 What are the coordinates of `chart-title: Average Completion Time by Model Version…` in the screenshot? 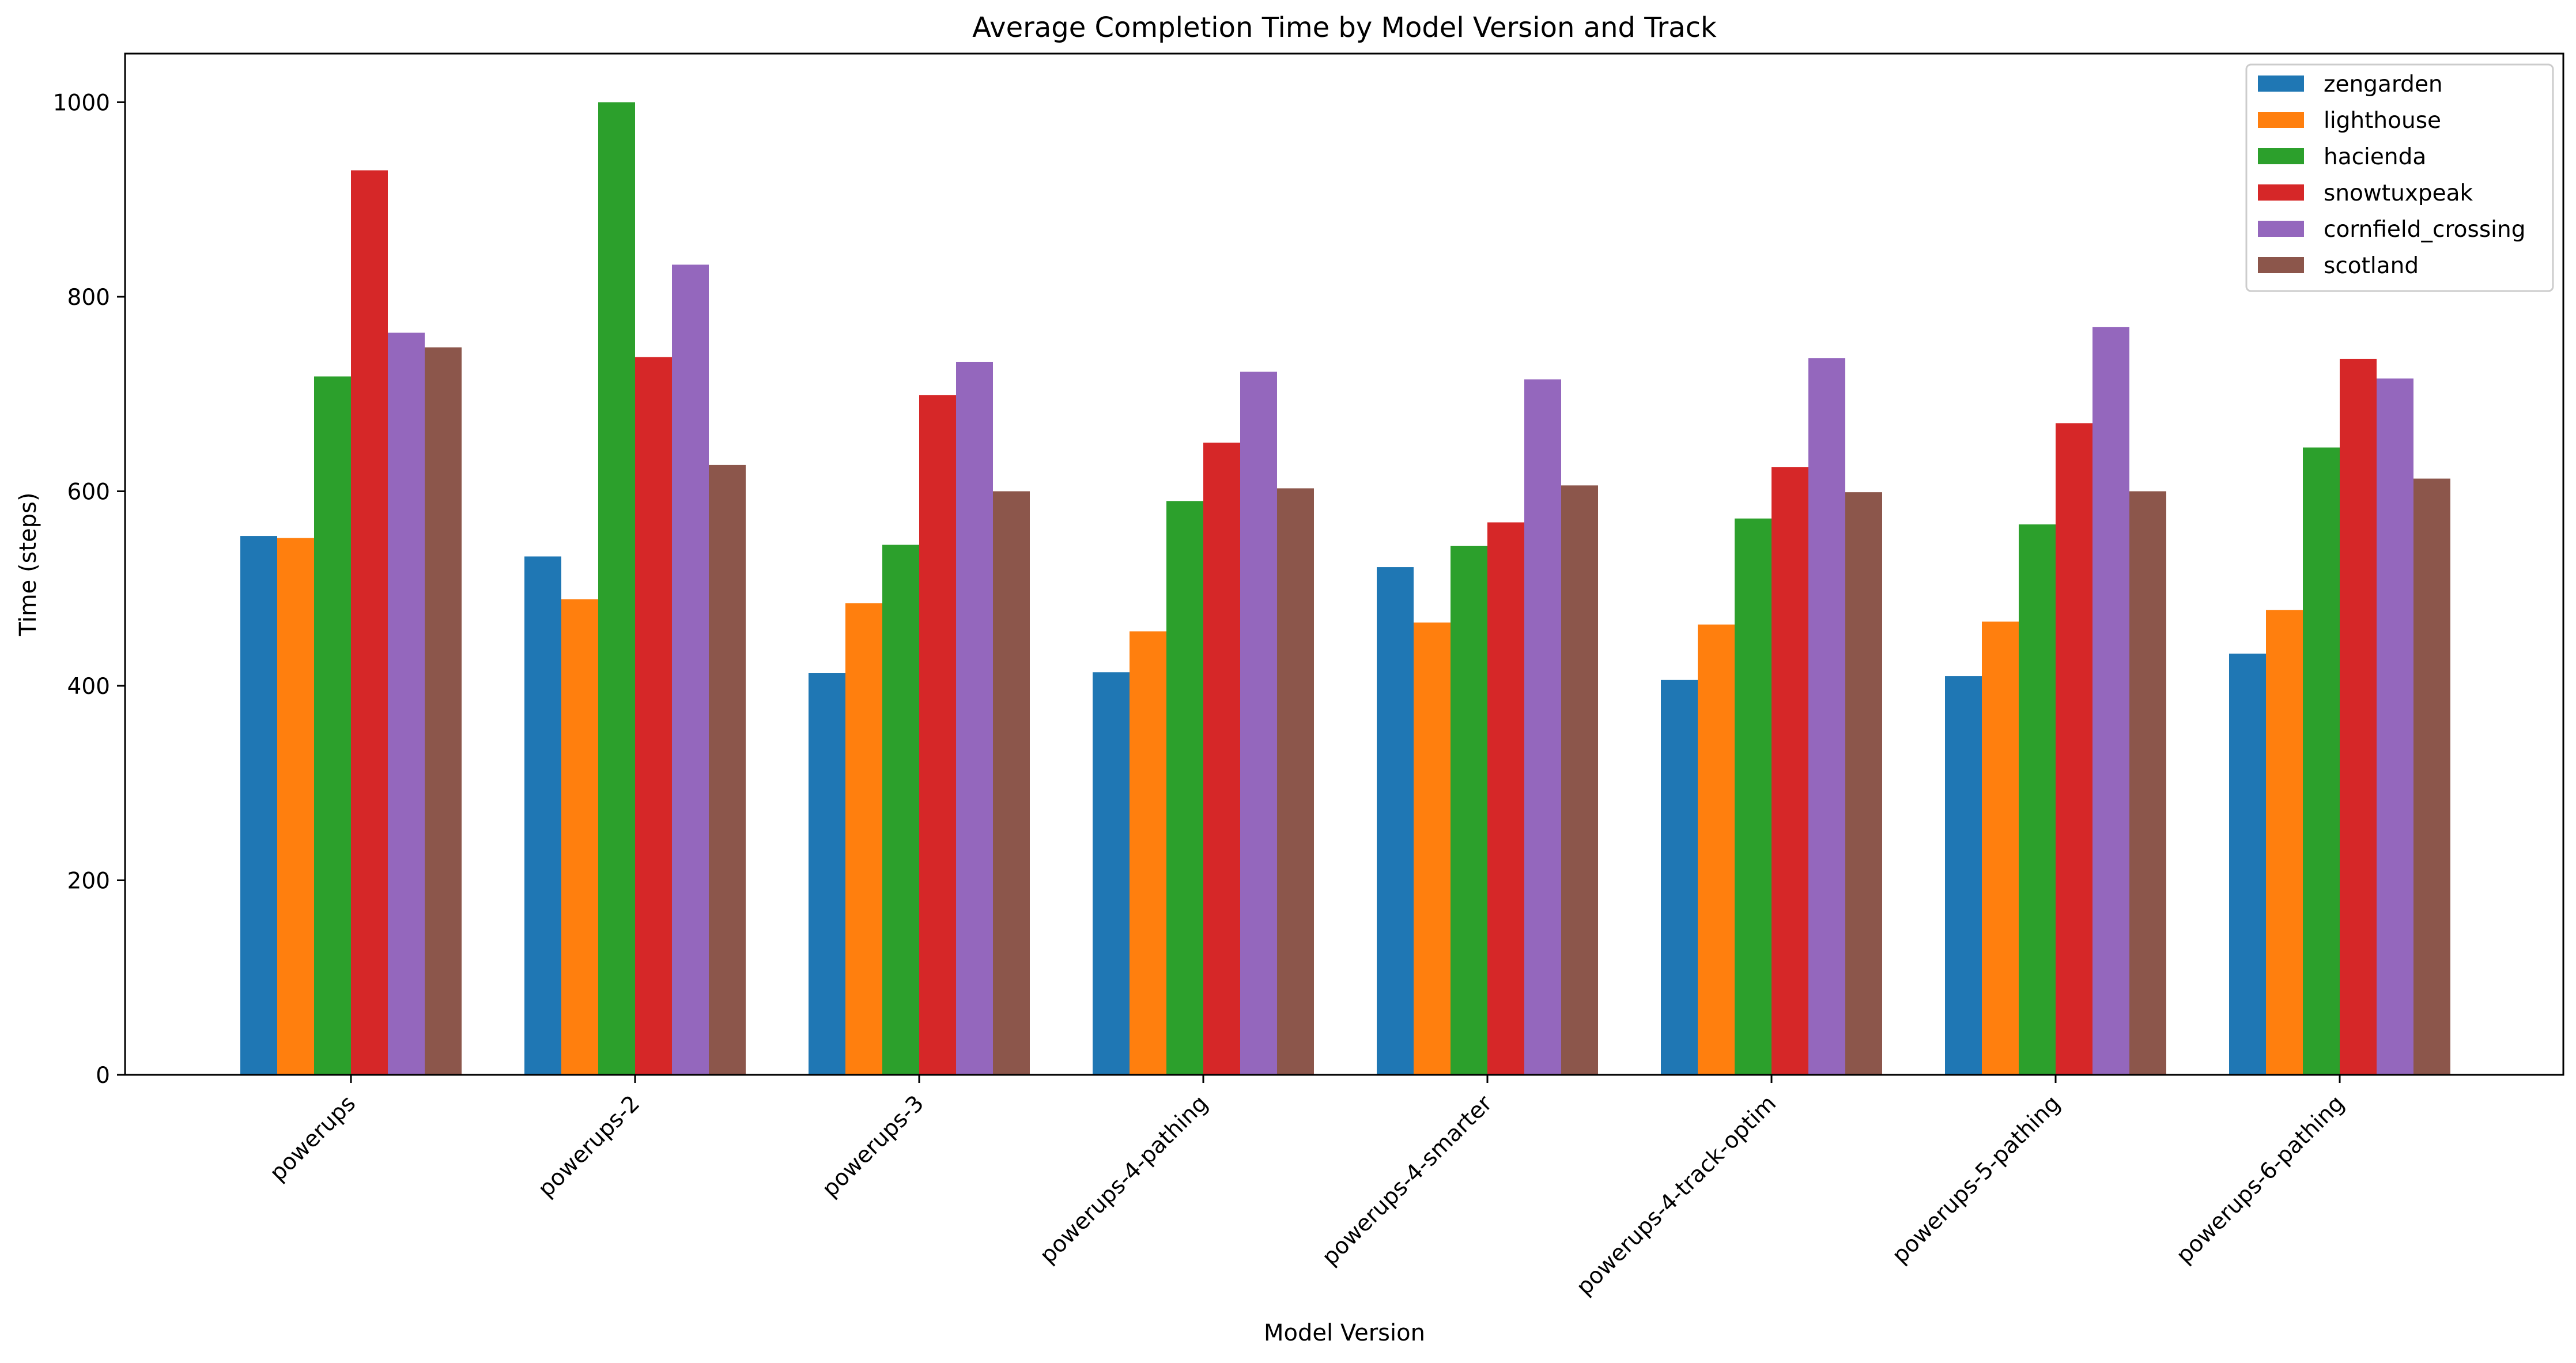 It's located at (1344, 28).